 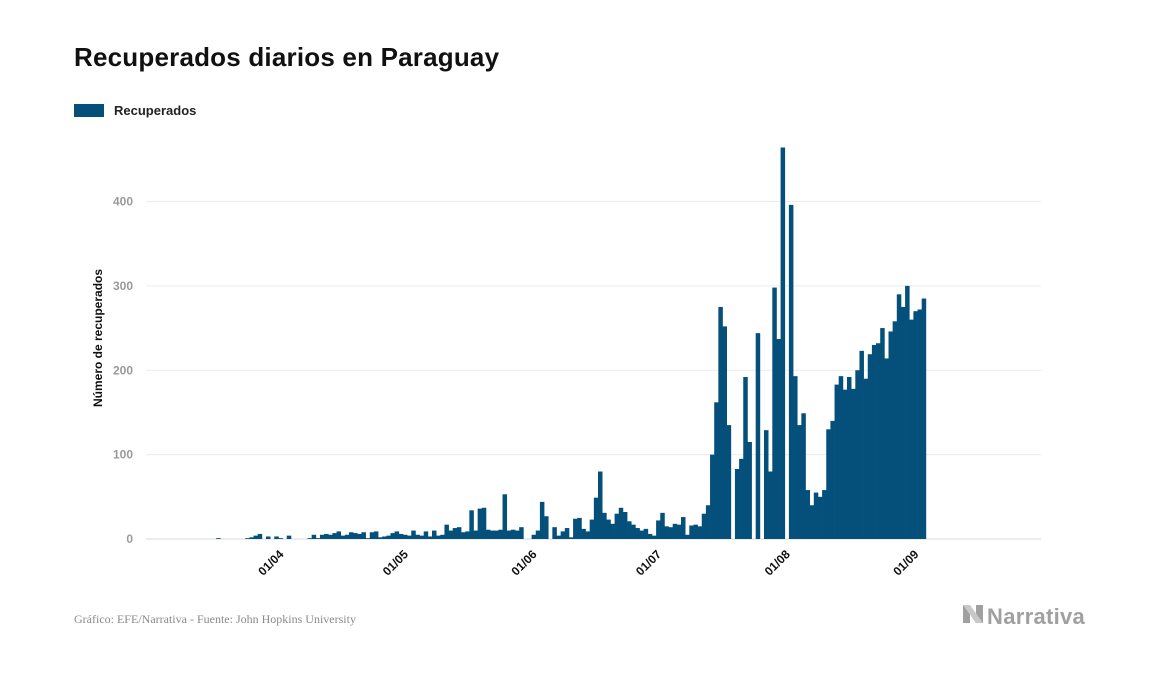 I want to click on y-tick-label: 0, so click(x=129, y=539).